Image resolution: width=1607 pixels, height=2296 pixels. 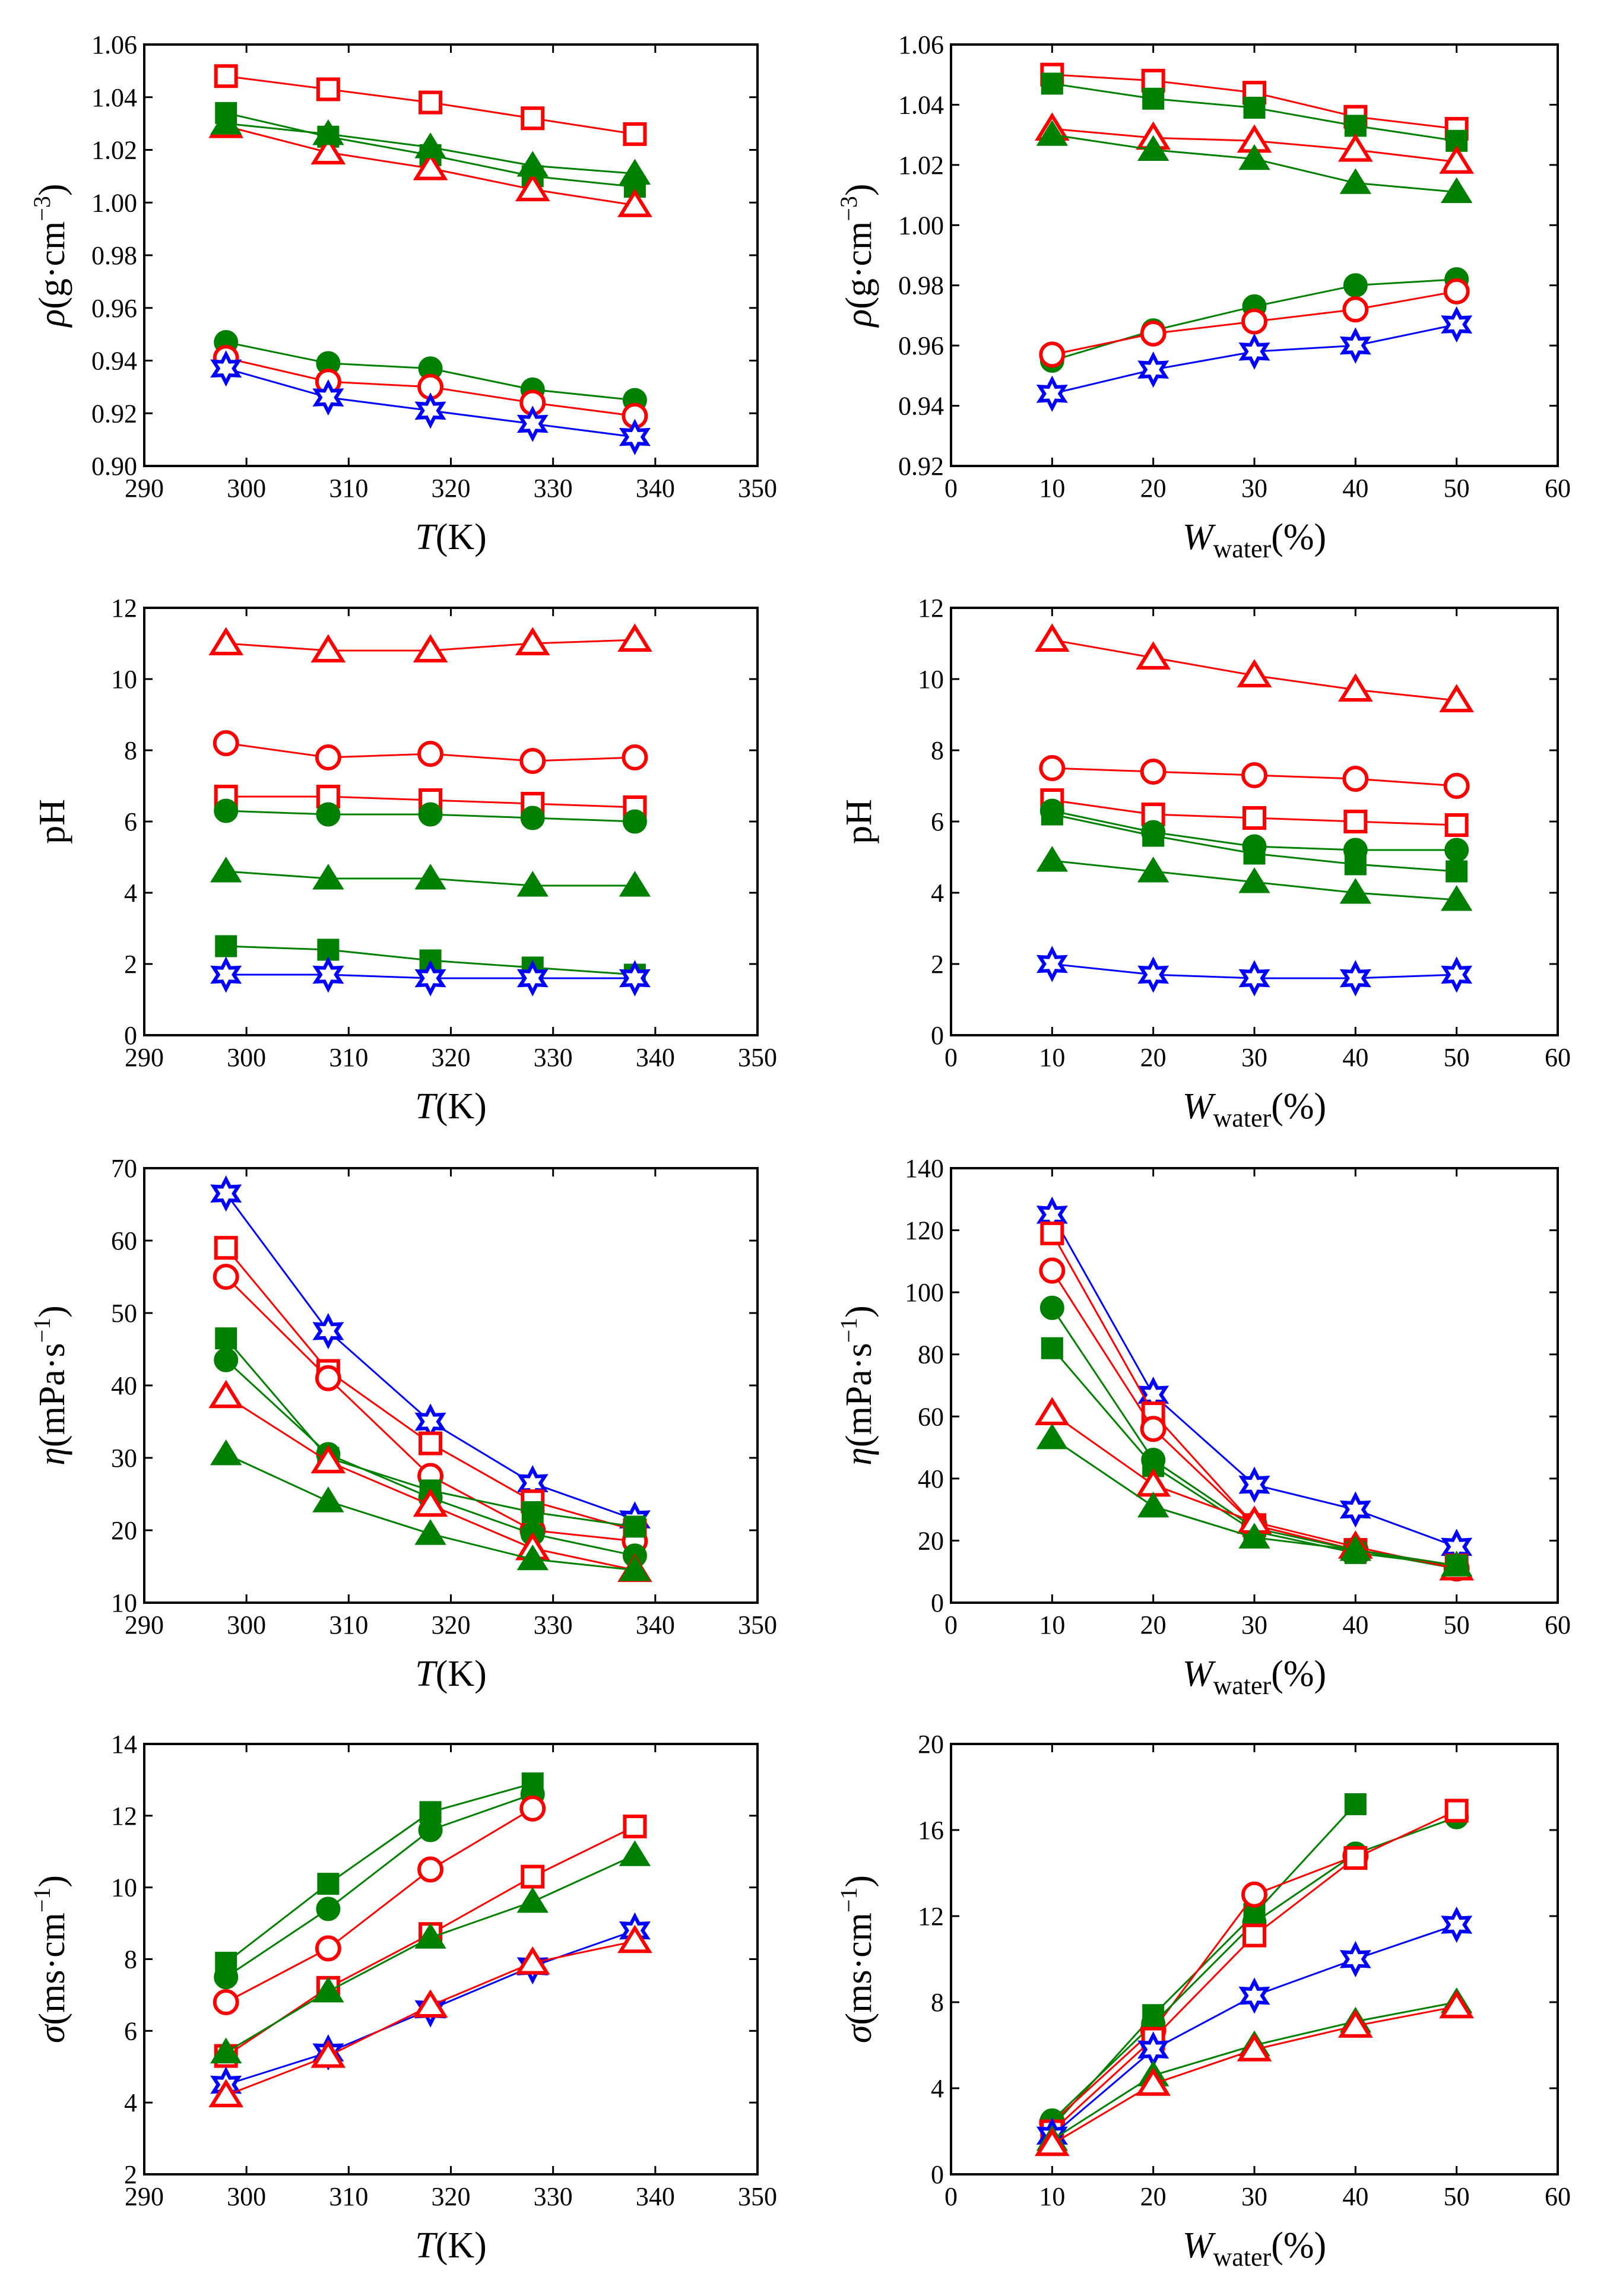 What do you see at coordinates (426, 537) in the screenshot?
I see `x-axis-label-symbol: T` at bounding box center [426, 537].